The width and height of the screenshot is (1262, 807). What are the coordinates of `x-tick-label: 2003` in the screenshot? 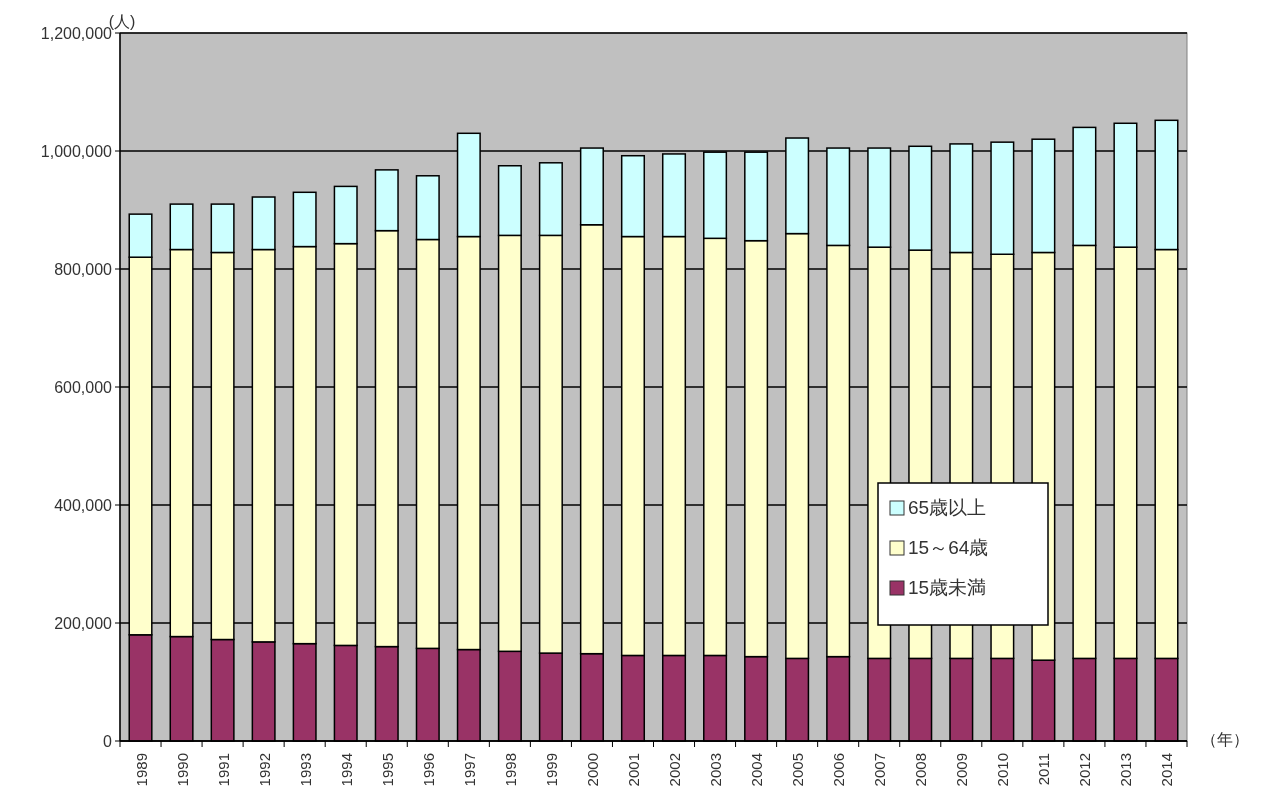 It's located at (716, 770).